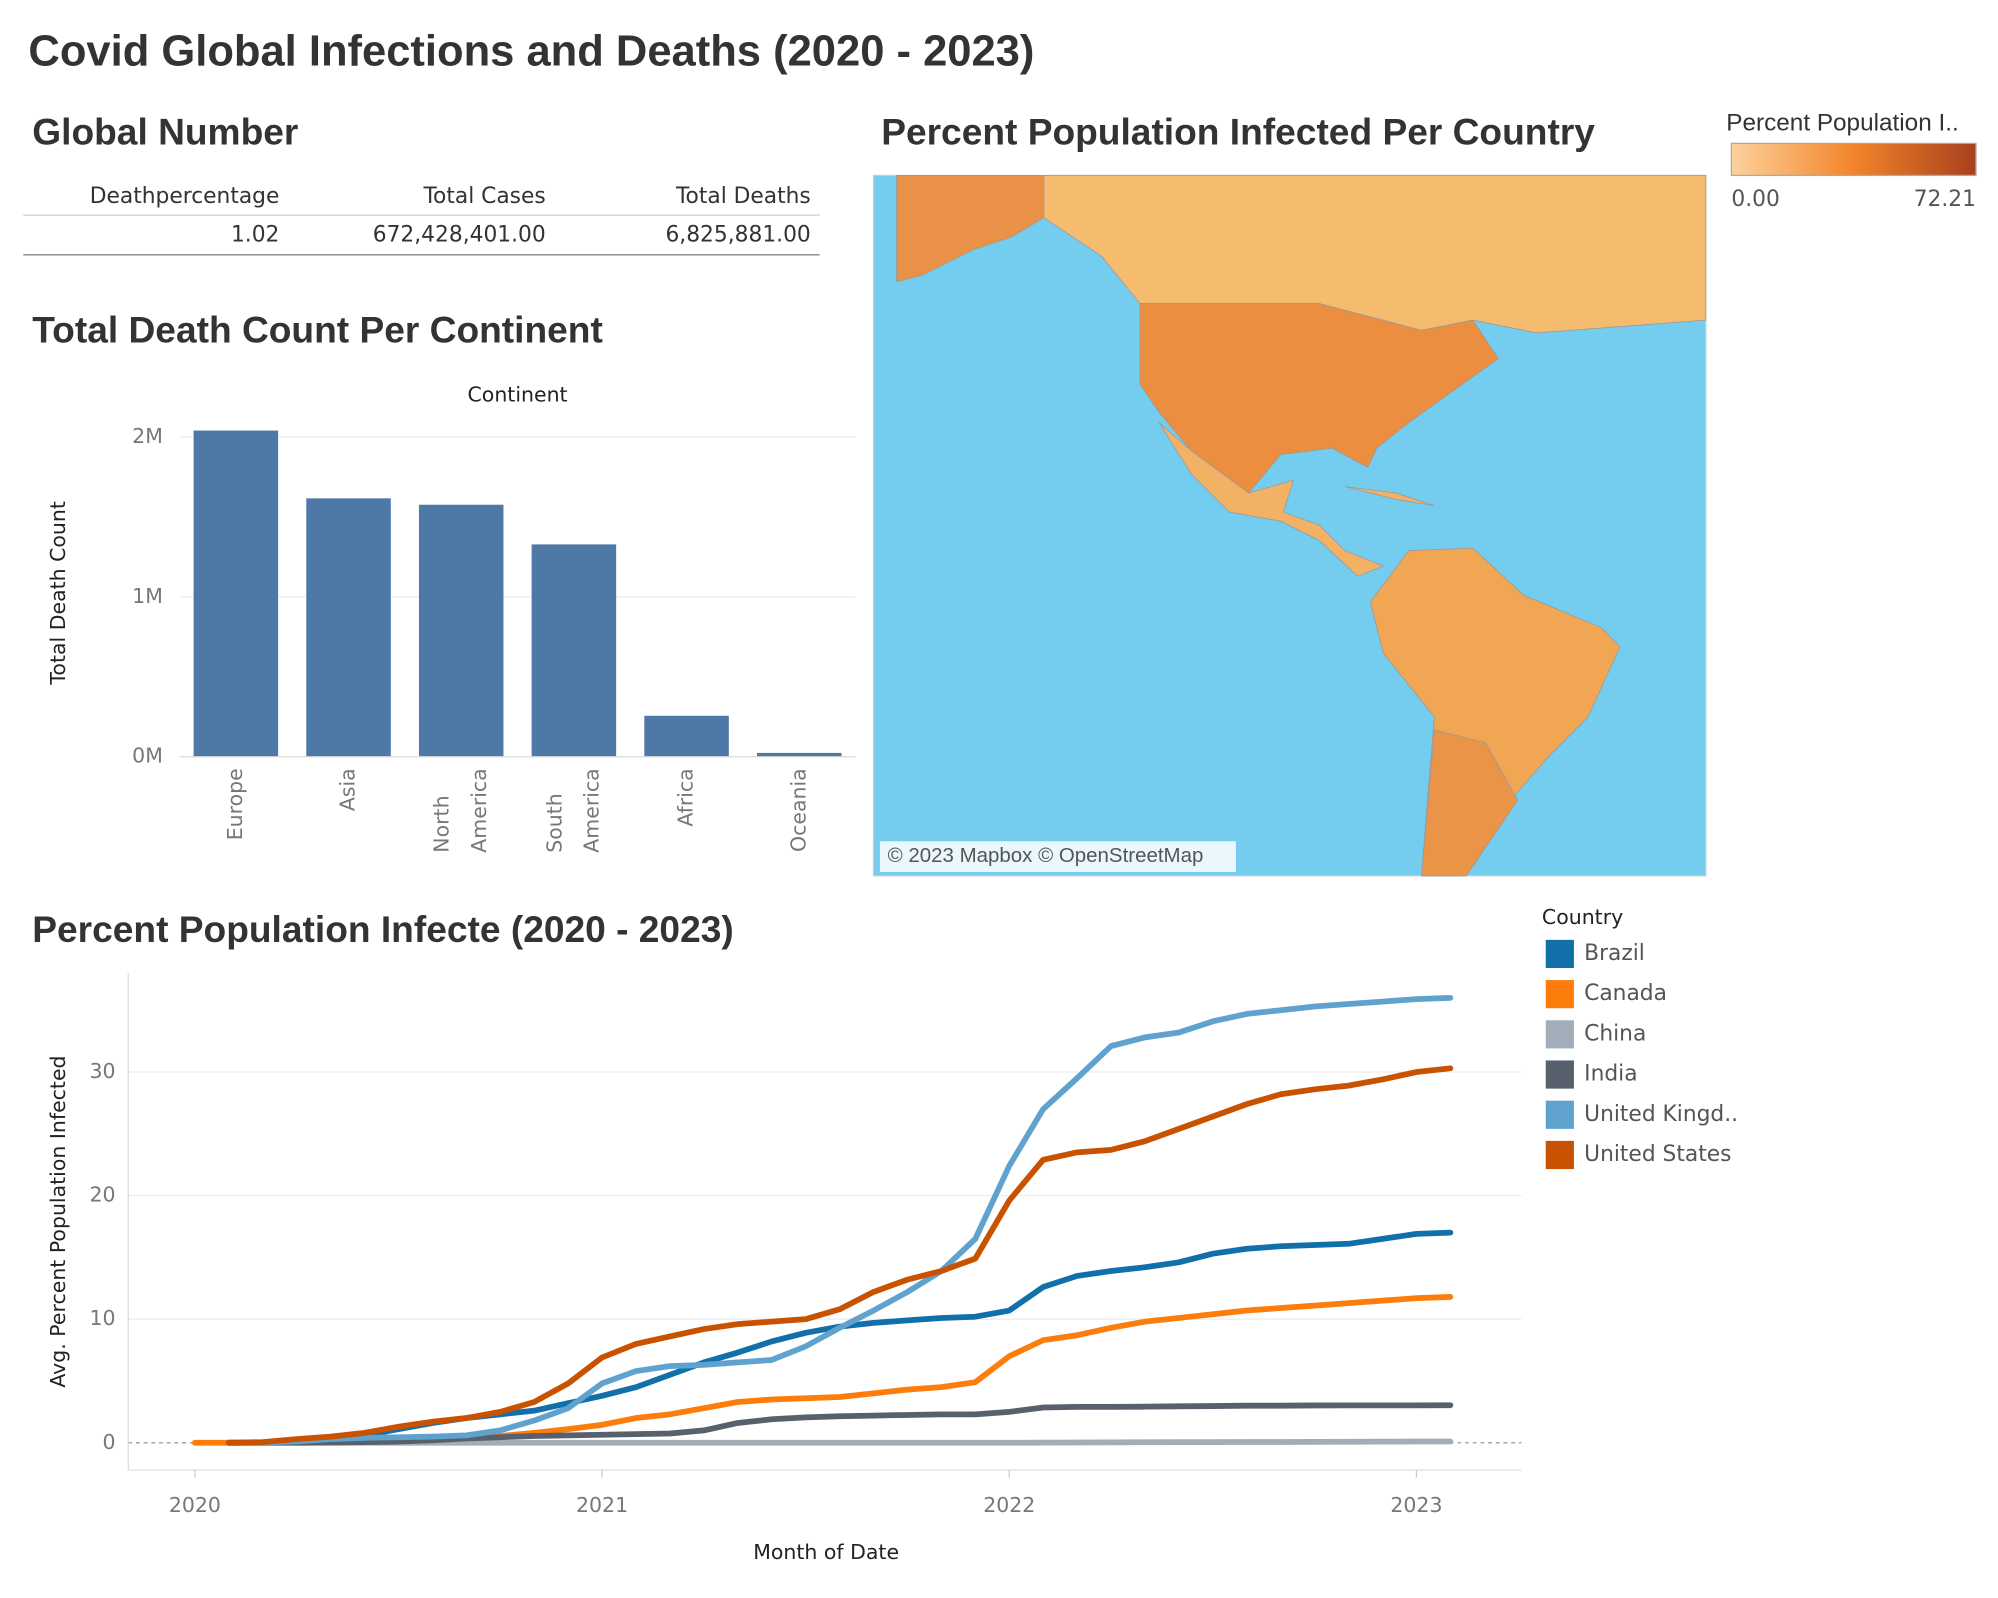 This screenshot has width=1998, height=1598. I want to click on legend-label: 0.00, so click(1755, 199).